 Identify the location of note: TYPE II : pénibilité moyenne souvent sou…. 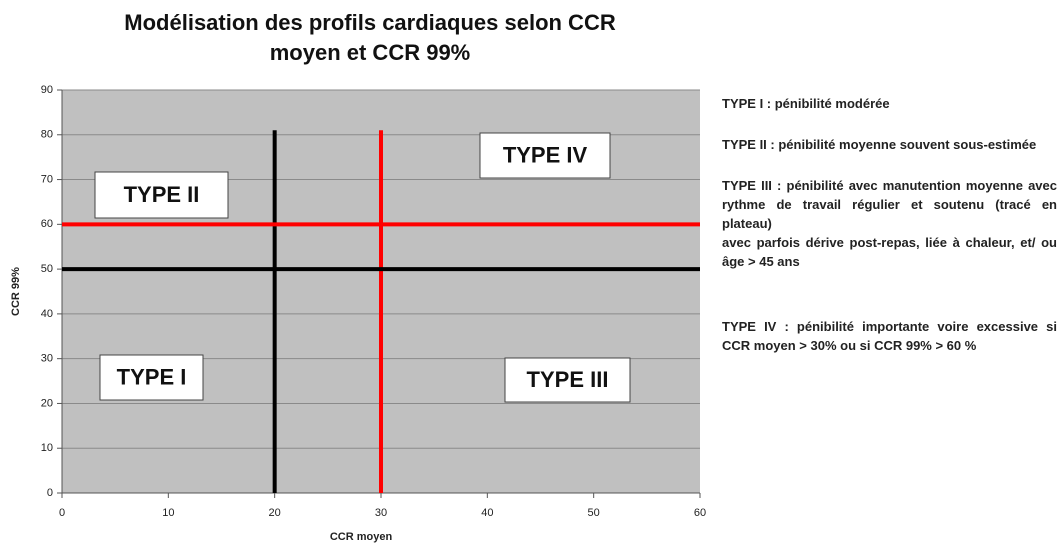
(879, 144).